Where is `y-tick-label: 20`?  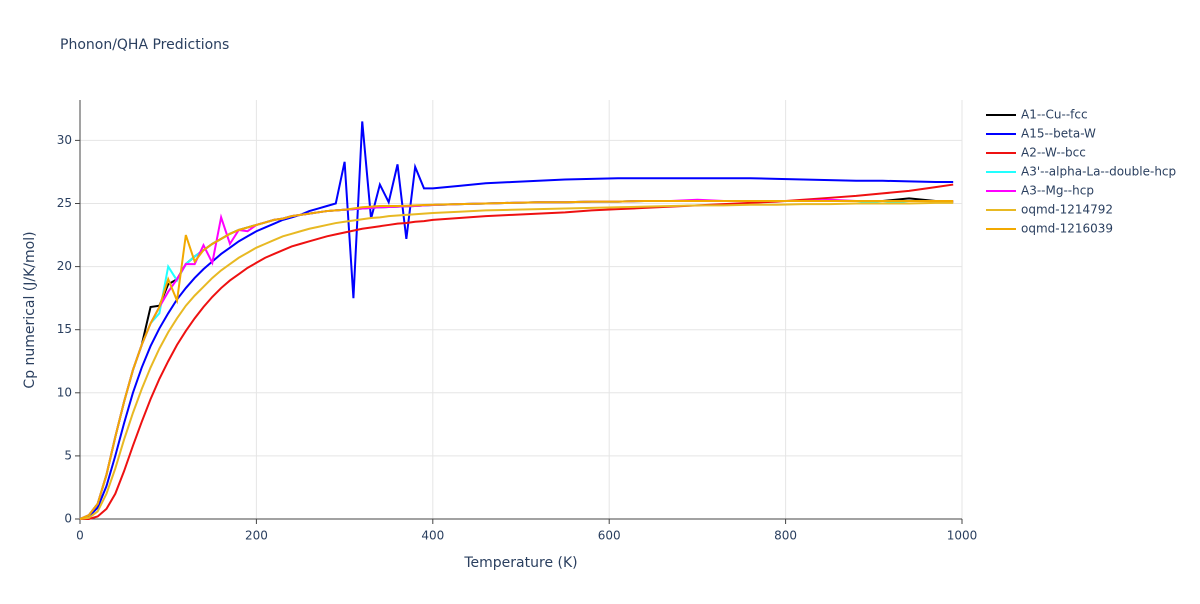 y-tick-label: 20 is located at coordinates (64, 266).